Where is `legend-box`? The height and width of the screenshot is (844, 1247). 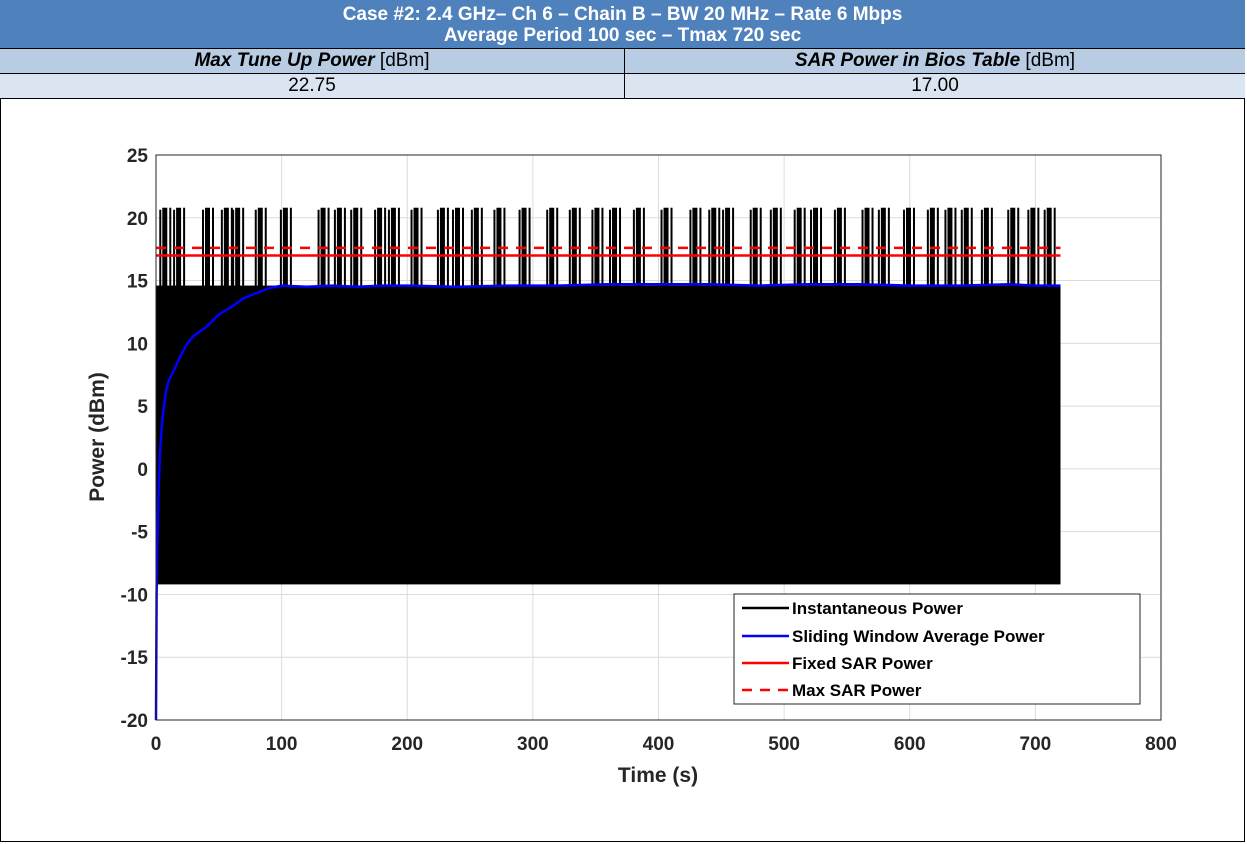
legend-box is located at coordinates (937, 649).